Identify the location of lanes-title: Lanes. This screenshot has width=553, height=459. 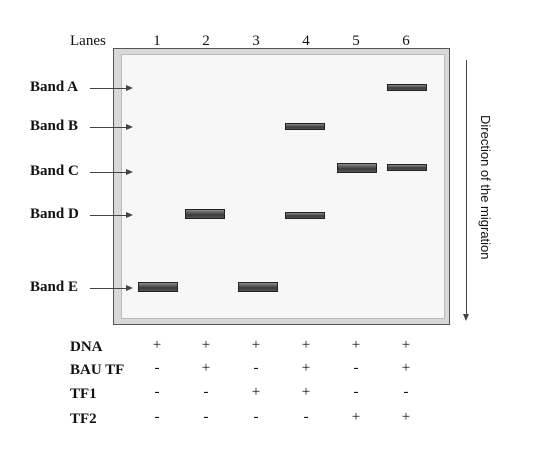
(88, 41).